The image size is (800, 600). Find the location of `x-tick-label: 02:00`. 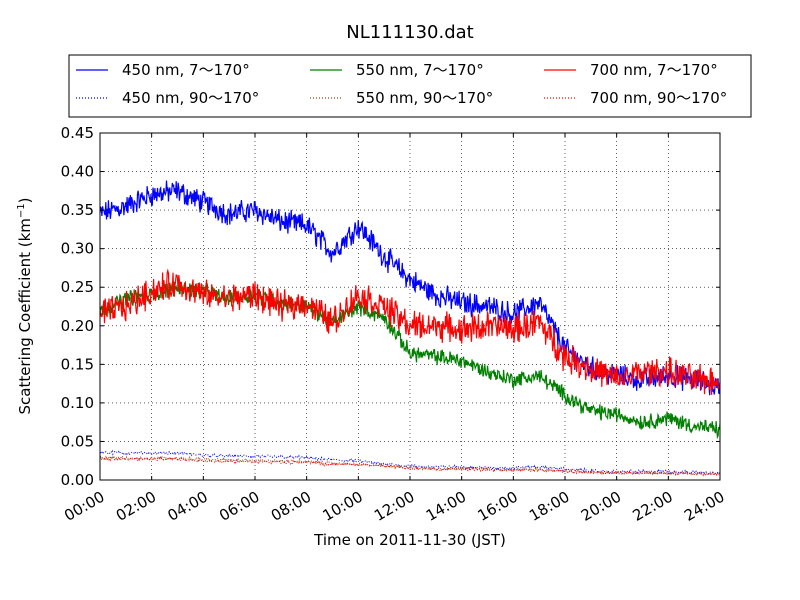

x-tick-label: 02:00 is located at coordinates (136, 506).